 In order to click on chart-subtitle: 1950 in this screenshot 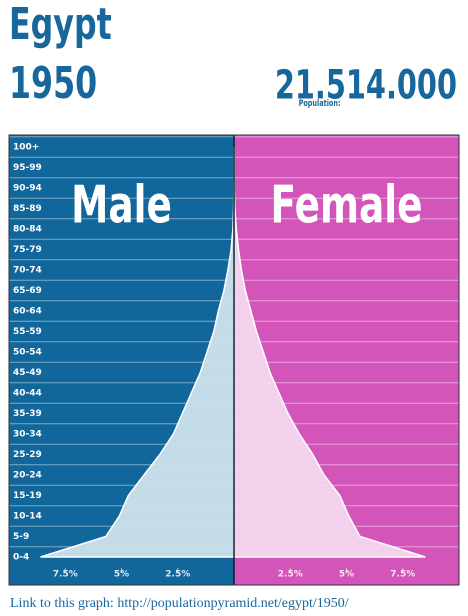, I will do `click(53, 84)`.